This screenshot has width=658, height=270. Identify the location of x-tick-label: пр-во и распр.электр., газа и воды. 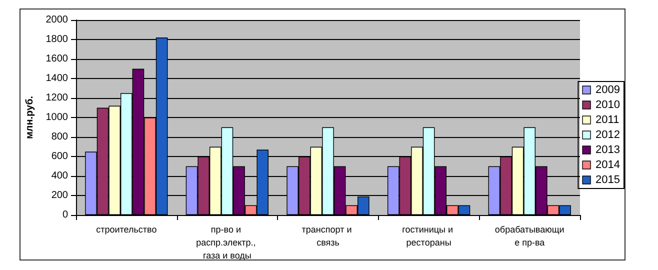
(227, 242).